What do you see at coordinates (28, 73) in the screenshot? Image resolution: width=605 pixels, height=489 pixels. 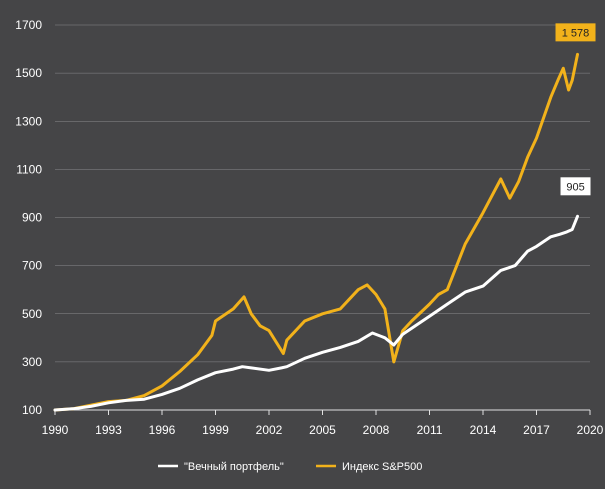 I see `y-tick-label-1500: 1500` at bounding box center [28, 73].